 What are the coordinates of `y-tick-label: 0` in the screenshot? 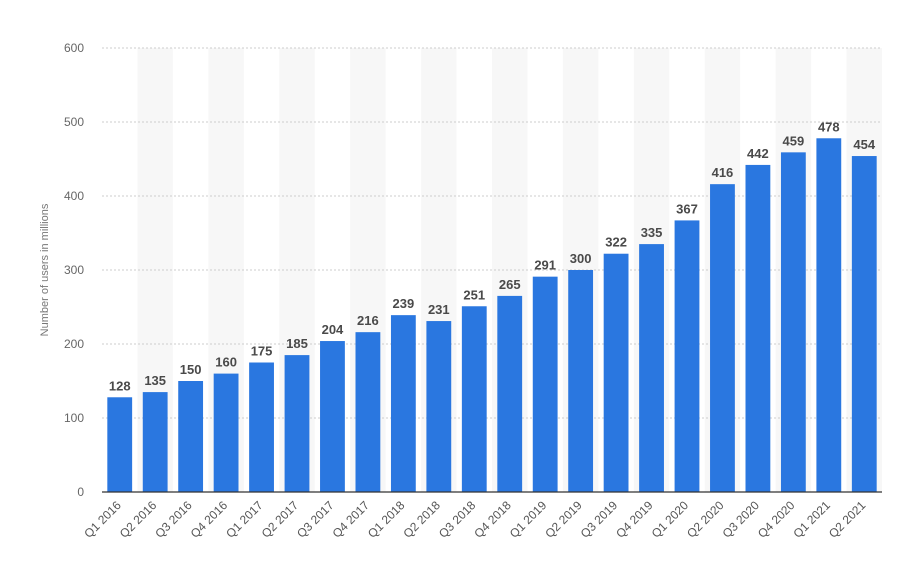 It's located at (80, 492).